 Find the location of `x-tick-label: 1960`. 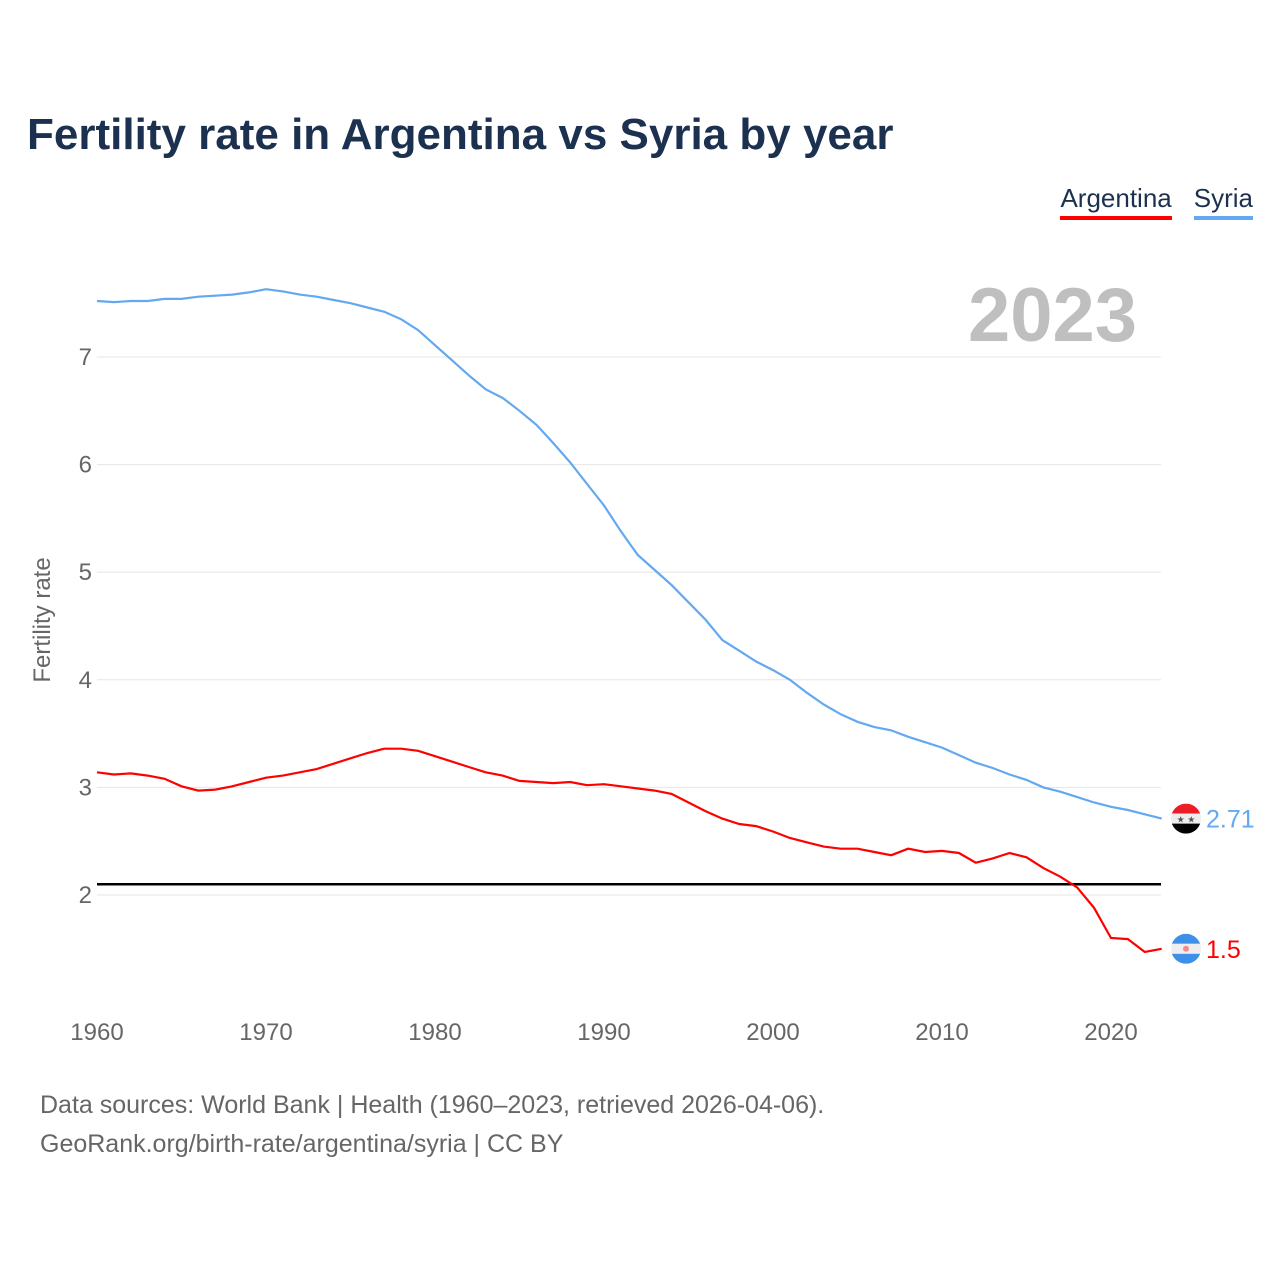

x-tick-label: 1960 is located at coordinates (96, 1032).